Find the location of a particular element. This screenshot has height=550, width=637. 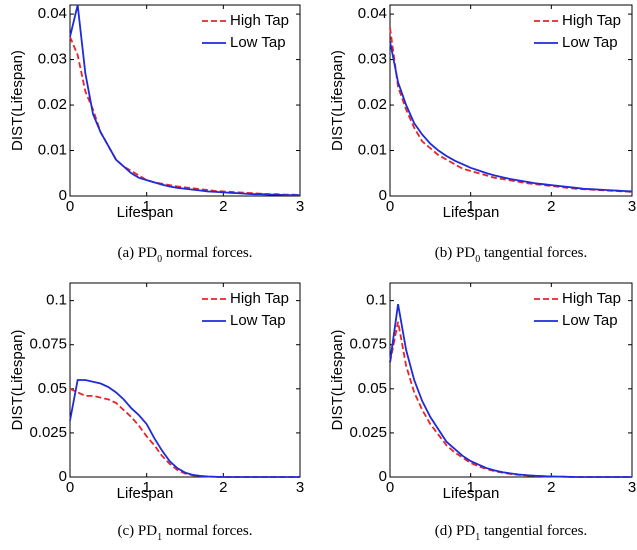

caption: (a) PD0 normal forces. is located at coordinates (185, 254).